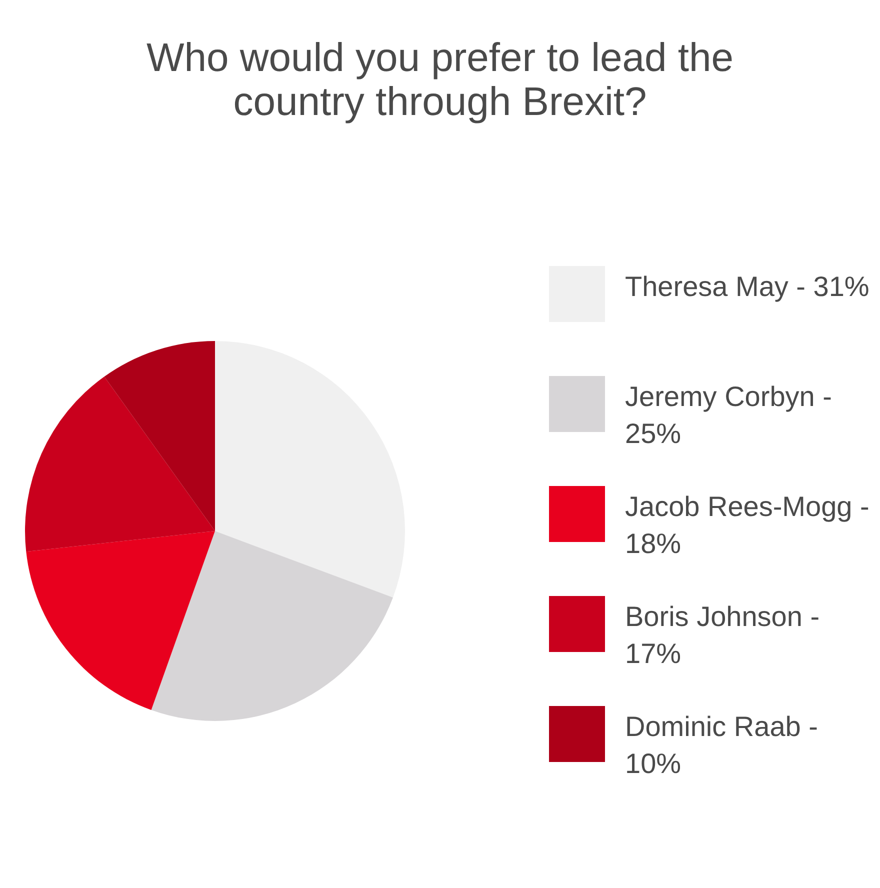 The height and width of the screenshot is (888, 880). What do you see at coordinates (723, 635) in the screenshot?
I see `legend-label: Boris Johnson - 17%` at bounding box center [723, 635].